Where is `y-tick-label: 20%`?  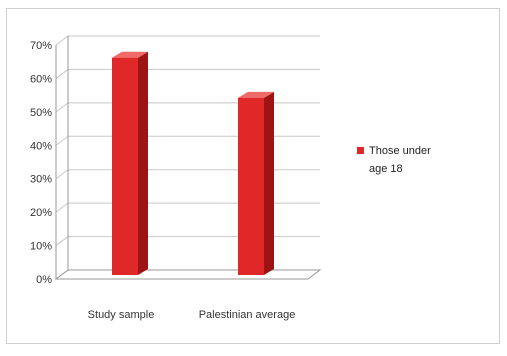 y-tick-label: 20% is located at coordinates (41, 213).